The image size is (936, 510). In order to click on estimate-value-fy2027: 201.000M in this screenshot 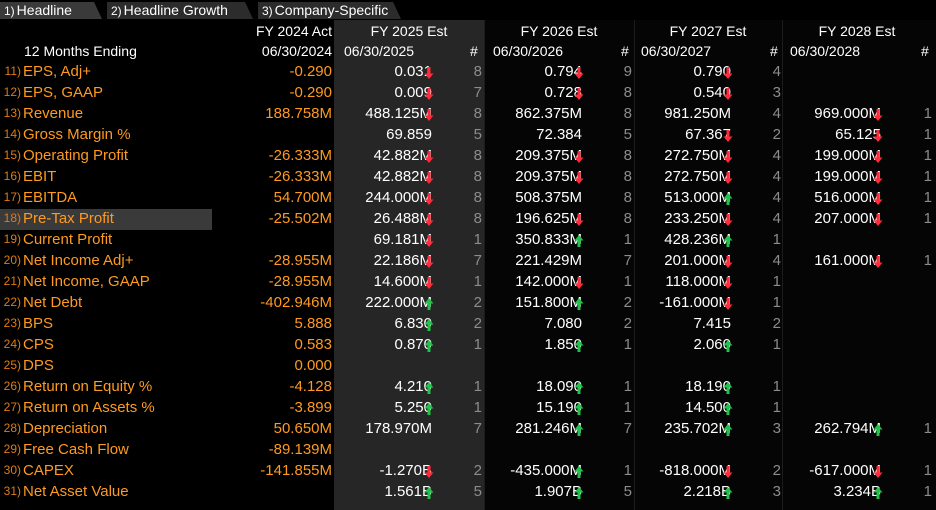, I will do `click(697, 260)`.